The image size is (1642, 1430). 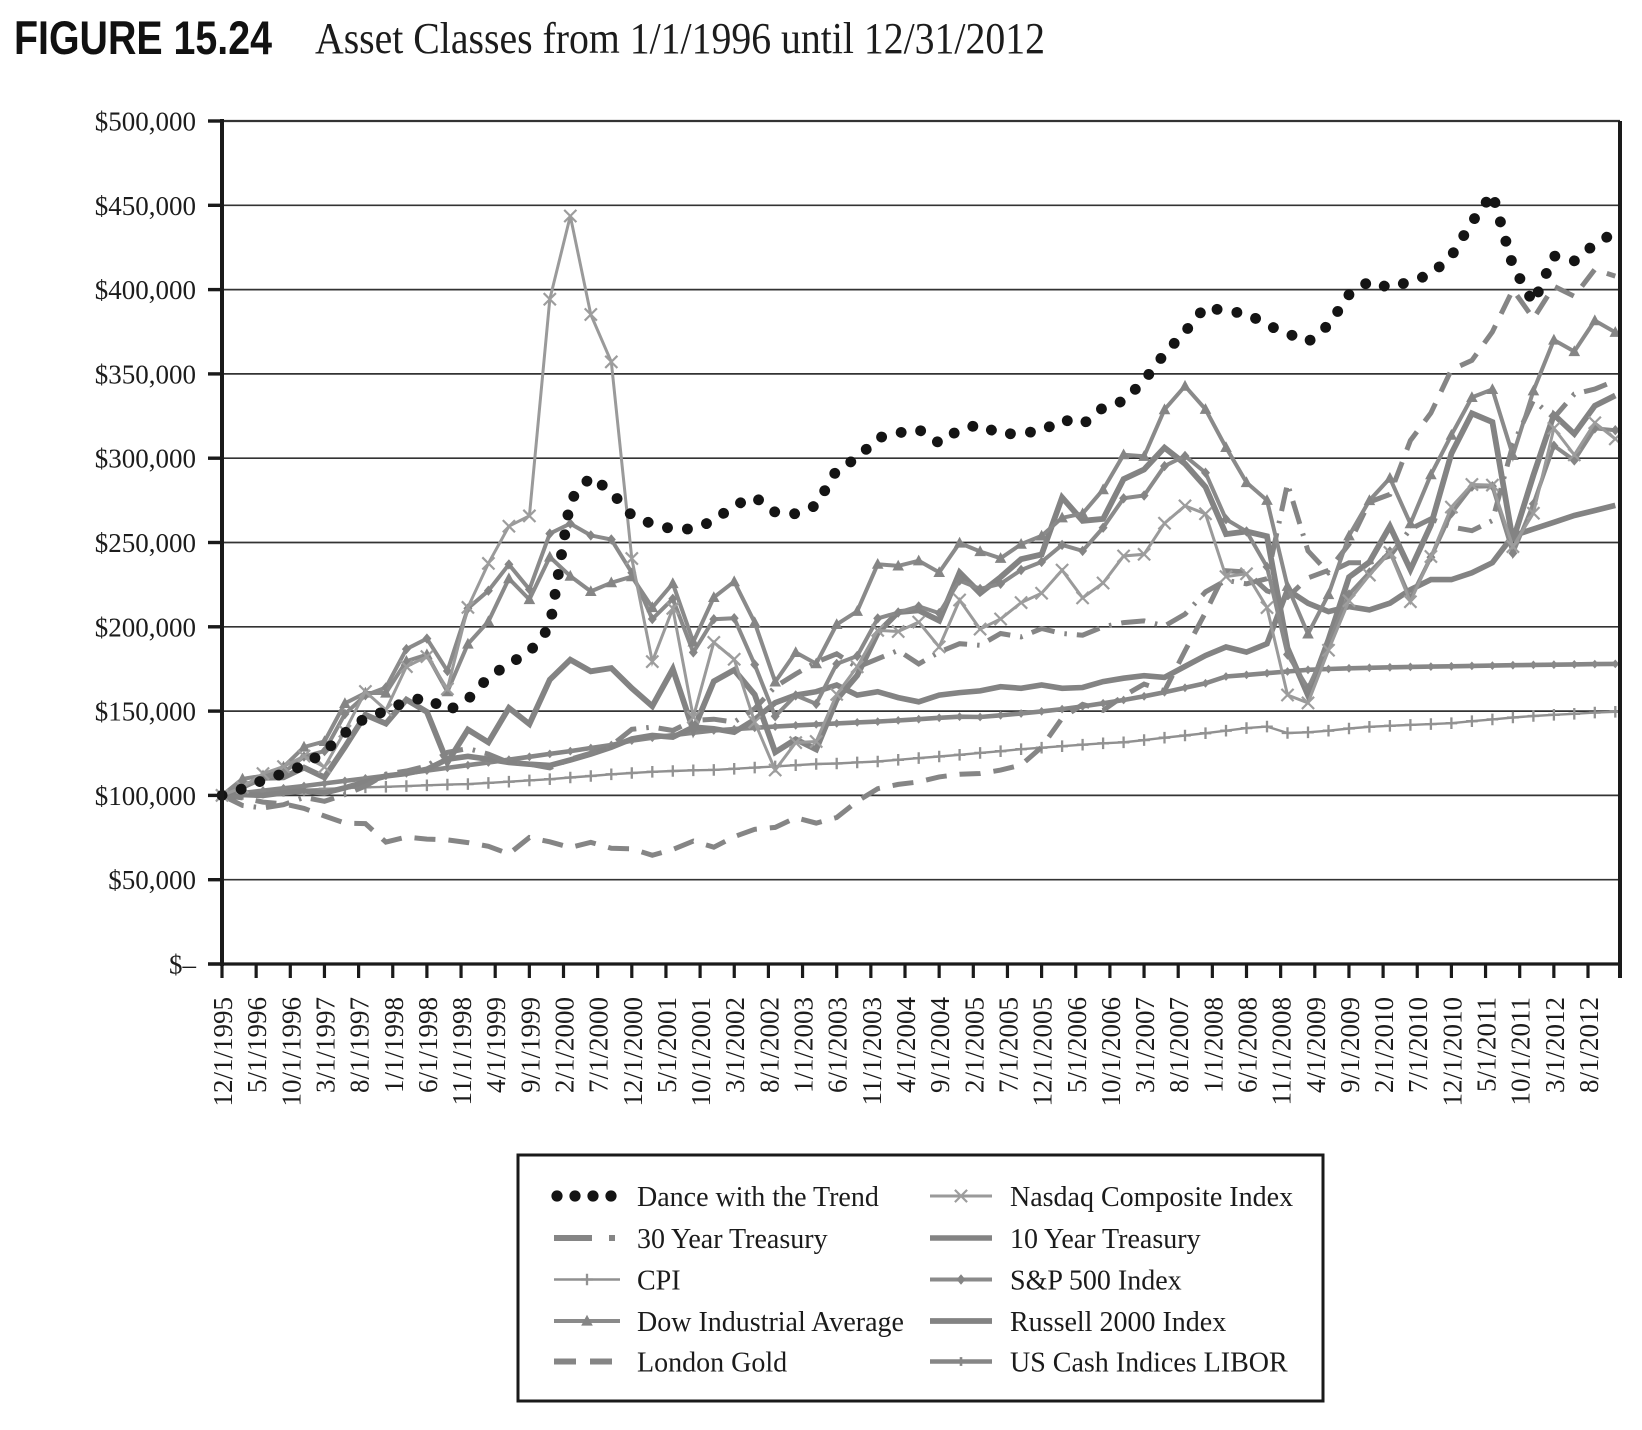 I want to click on svg-text: 4/1/2009, so click(x=1316, y=1045).